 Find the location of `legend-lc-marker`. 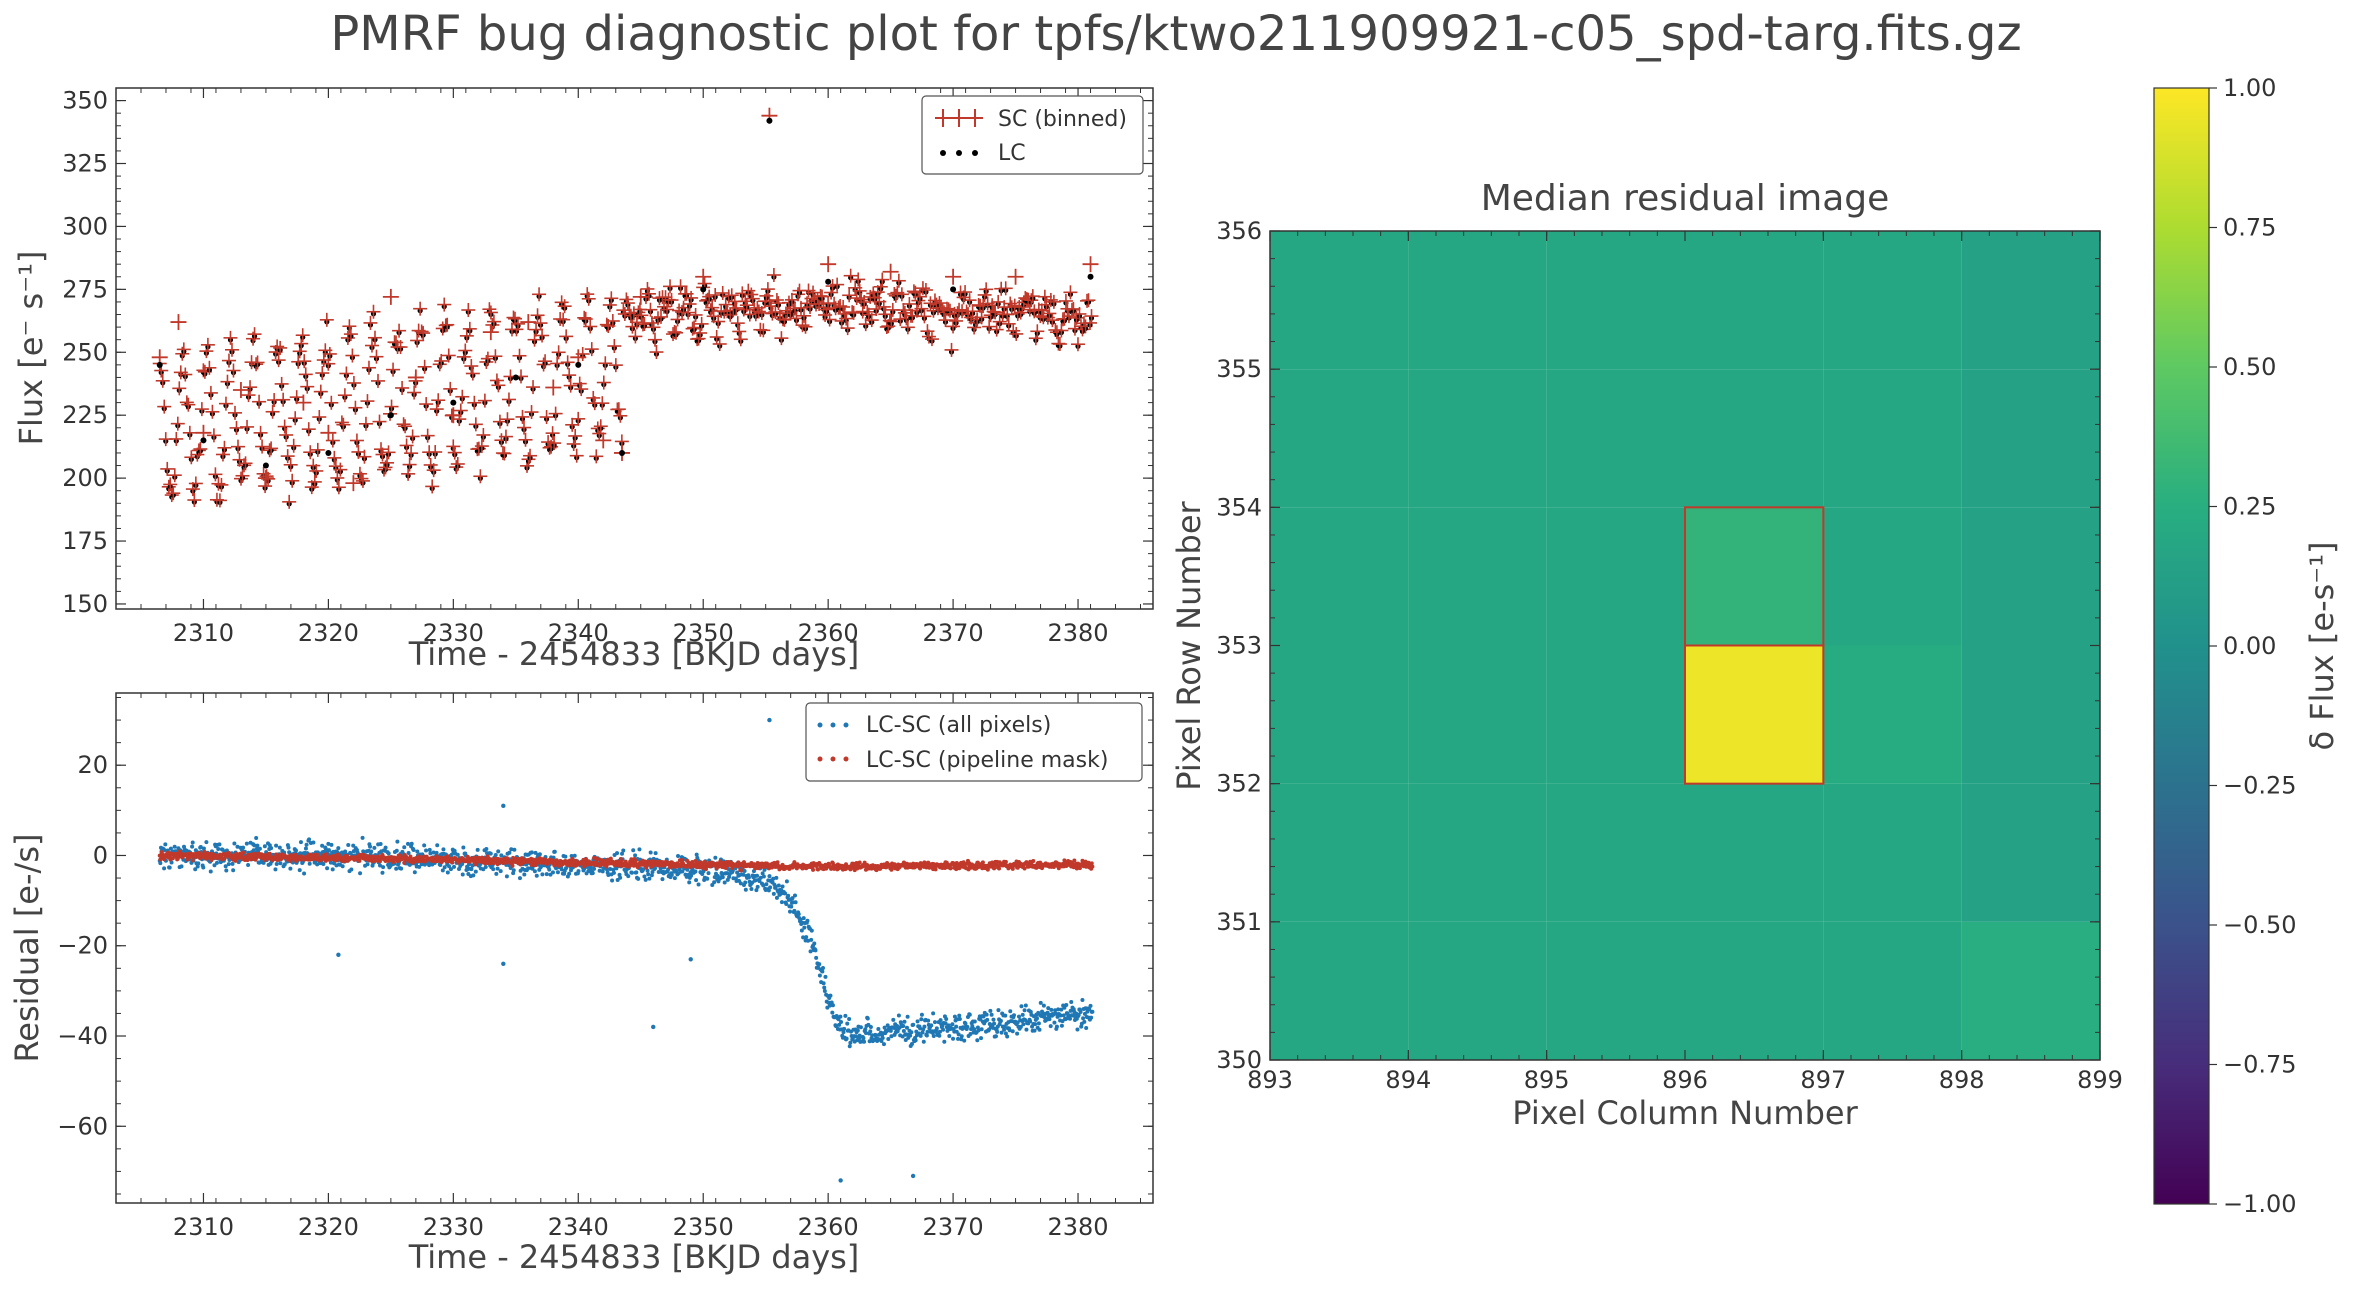

legend-lc-marker is located at coordinates (959, 153).